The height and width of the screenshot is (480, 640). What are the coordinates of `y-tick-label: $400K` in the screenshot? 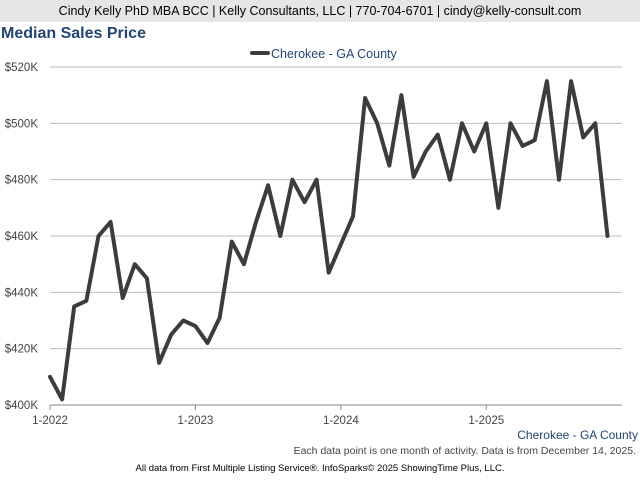 It's located at (22, 406).